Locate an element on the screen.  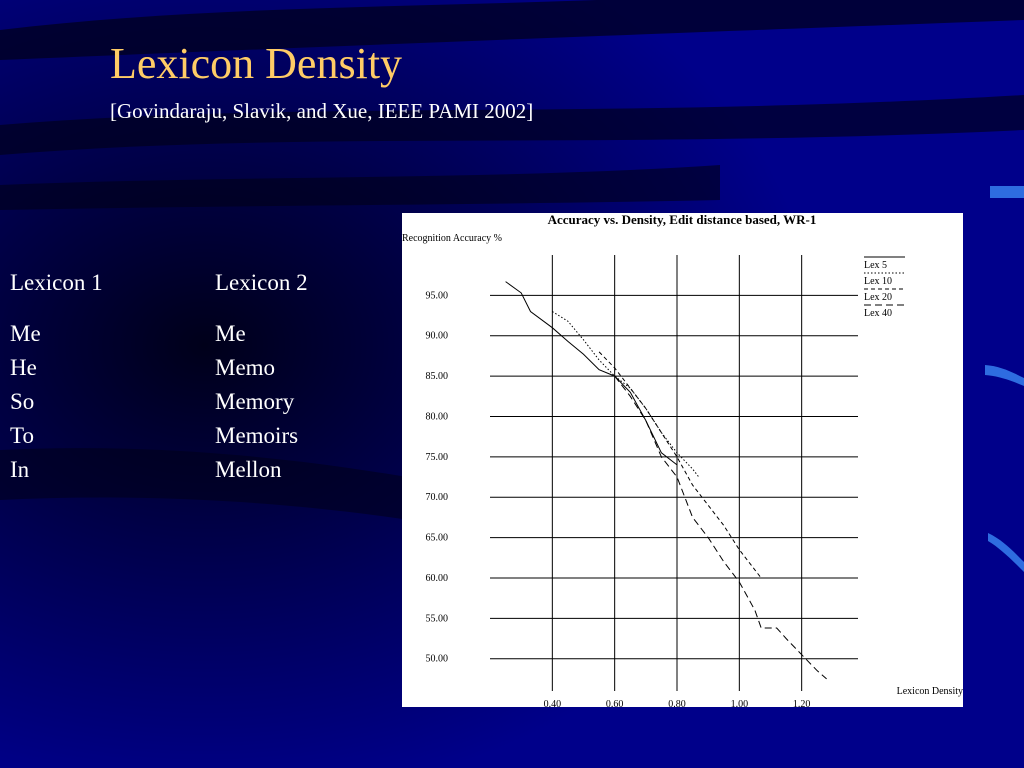
y-tick-label: 70.00 is located at coordinates (437, 497).